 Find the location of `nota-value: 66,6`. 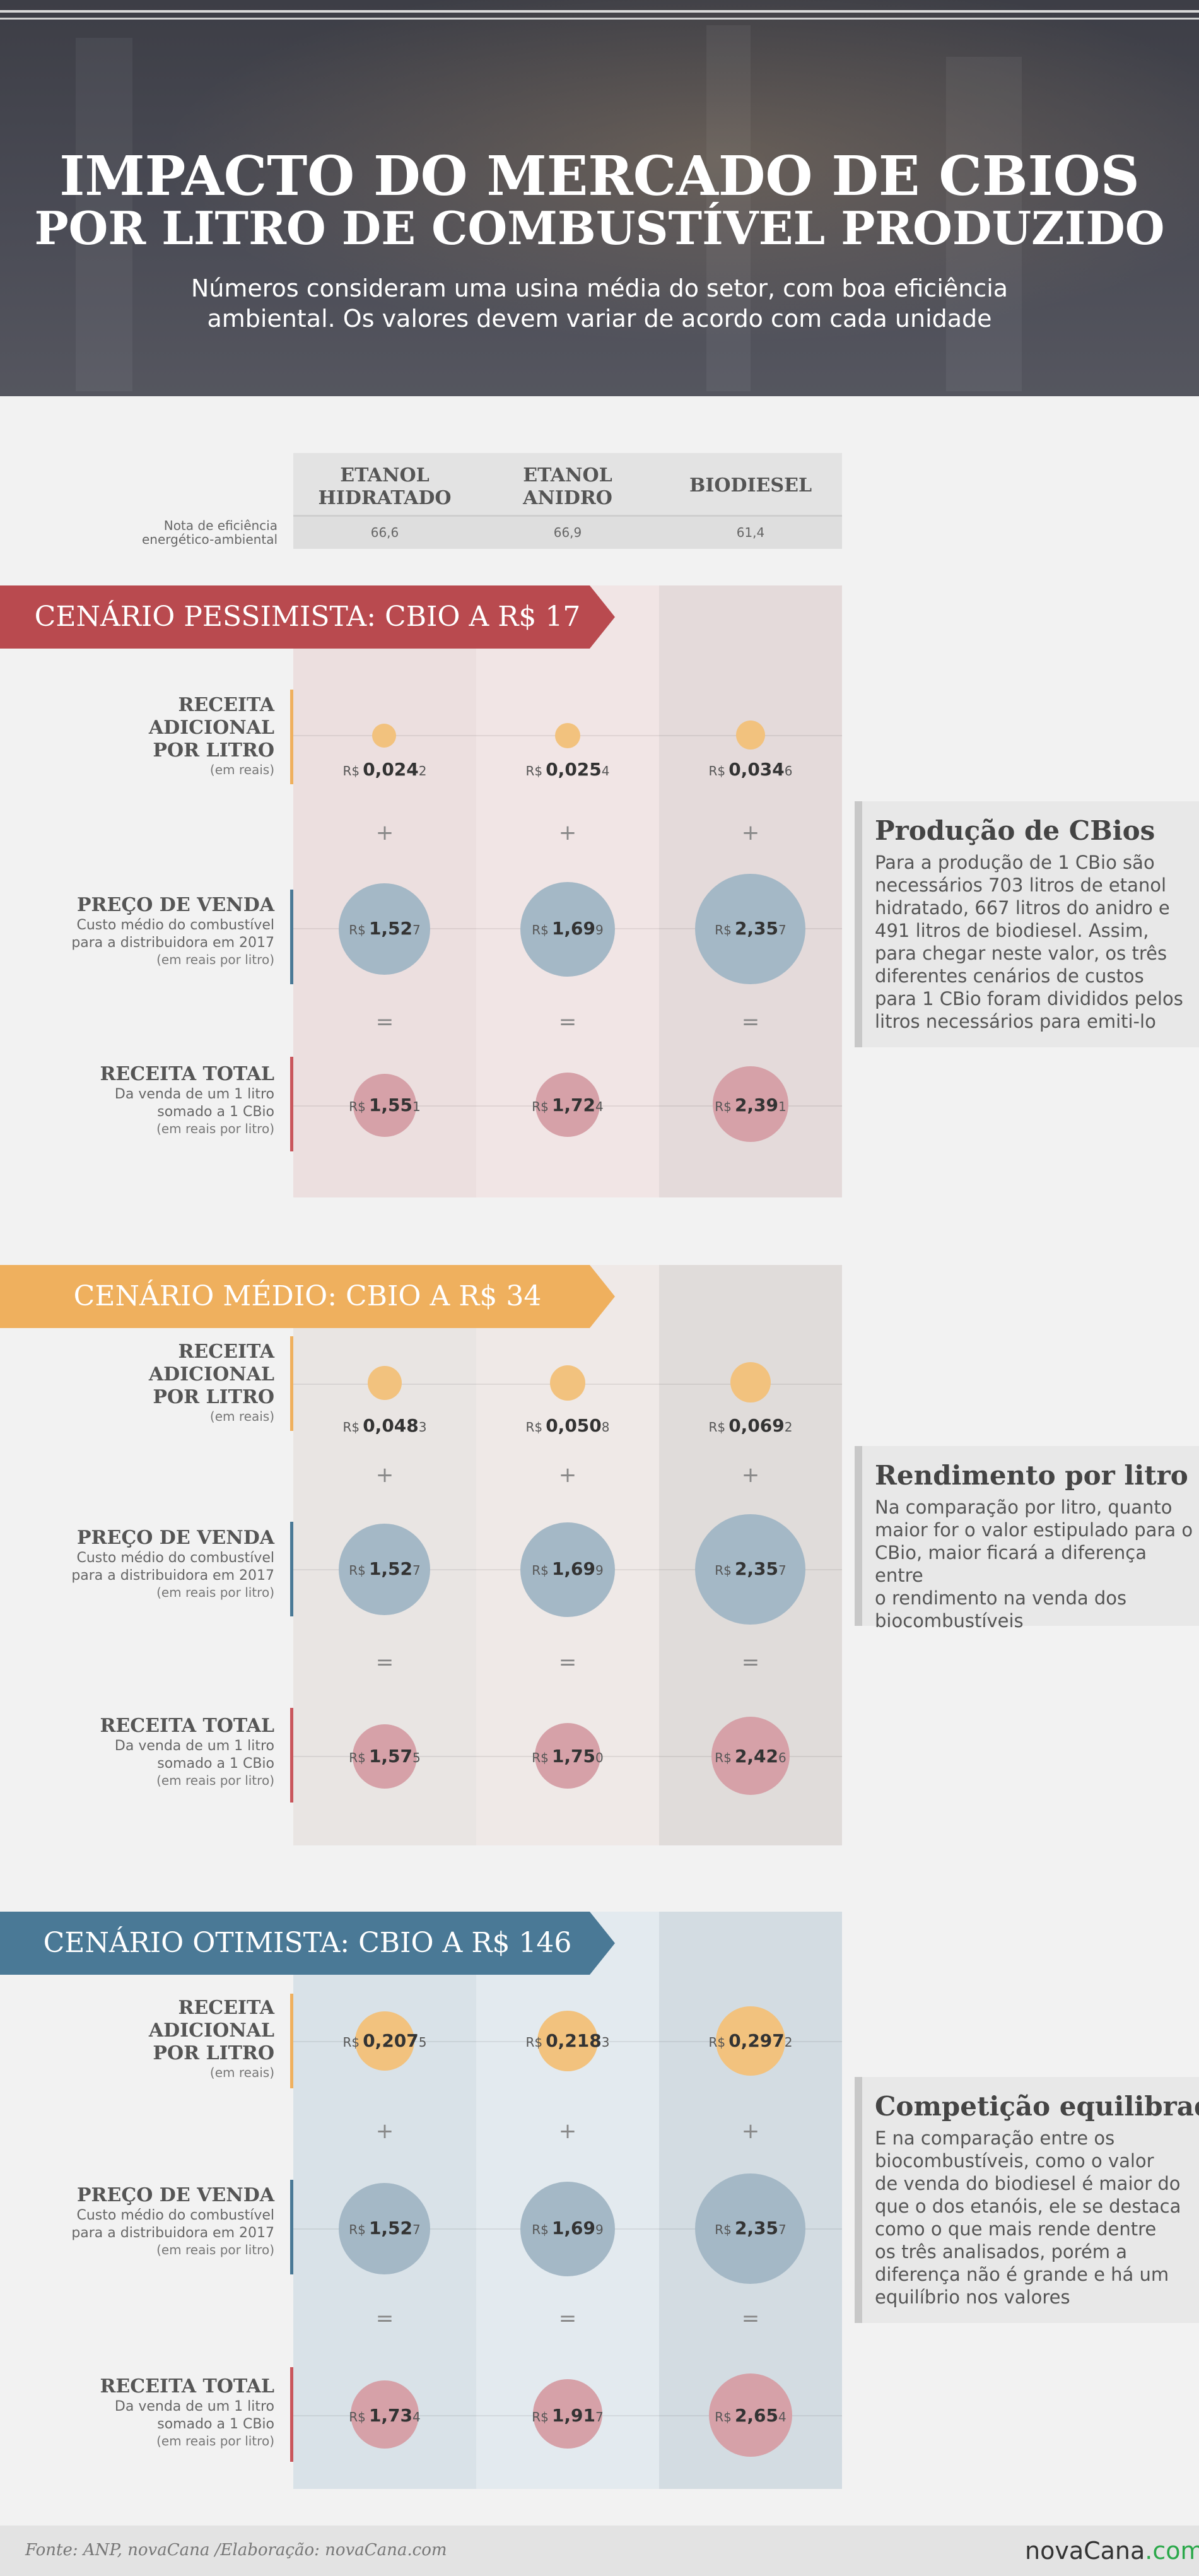

nota-value: 66,6 is located at coordinates (385, 532).